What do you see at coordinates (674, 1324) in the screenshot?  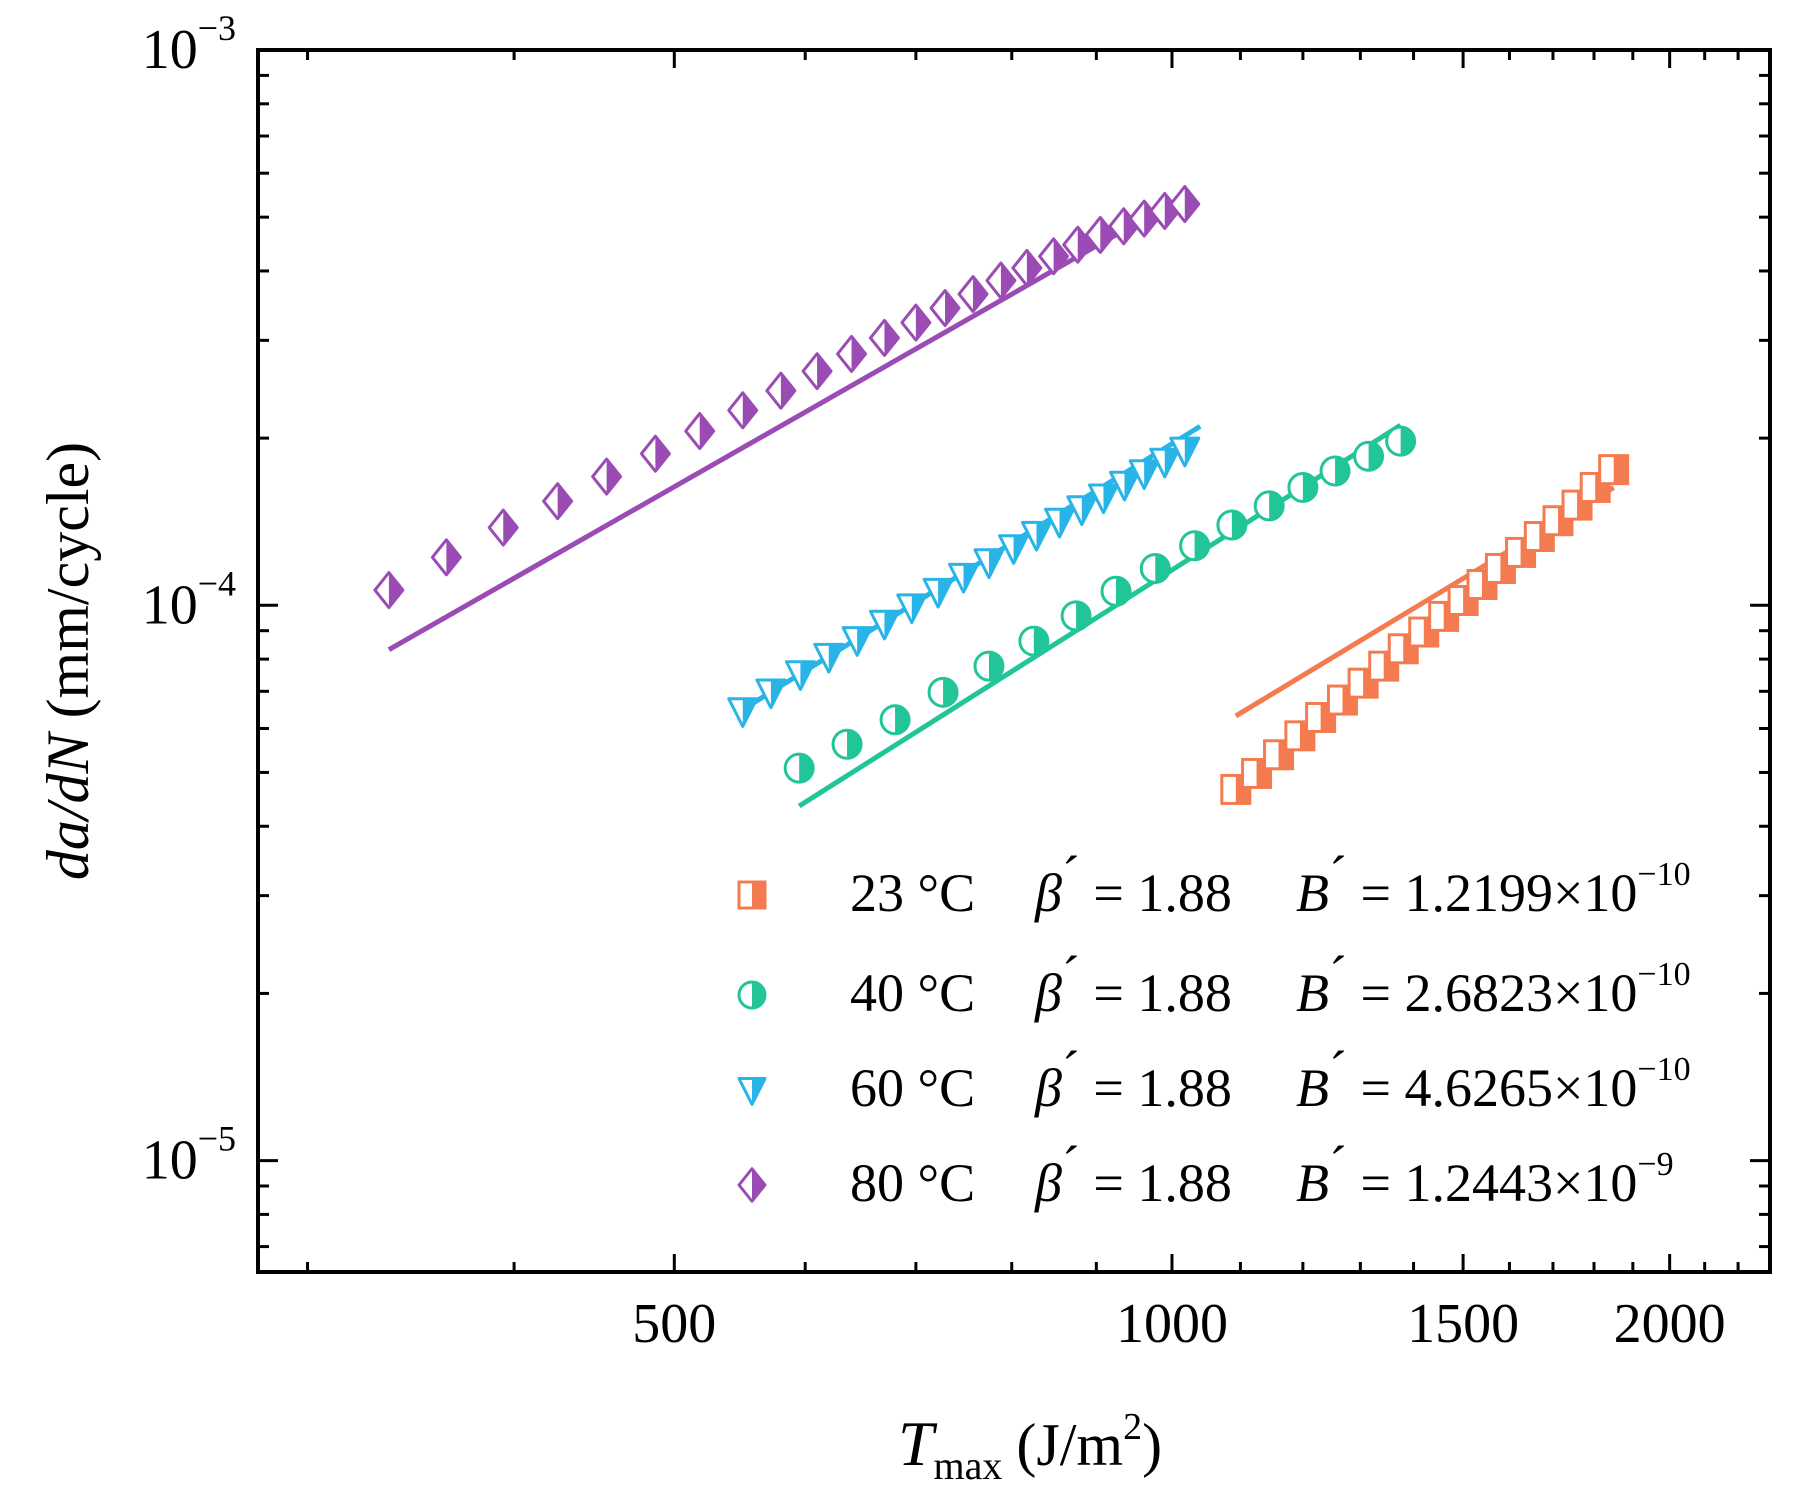 I see `x-tick-label: 500` at bounding box center [674, 1324].